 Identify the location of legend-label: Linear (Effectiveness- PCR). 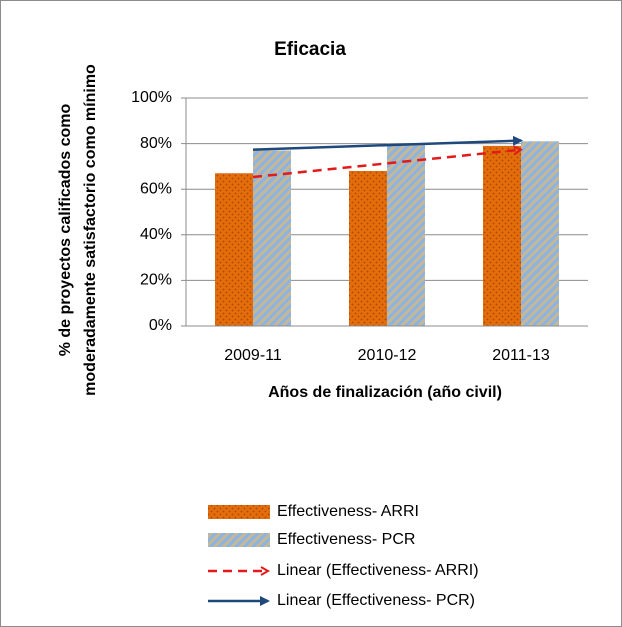
(376, 600).